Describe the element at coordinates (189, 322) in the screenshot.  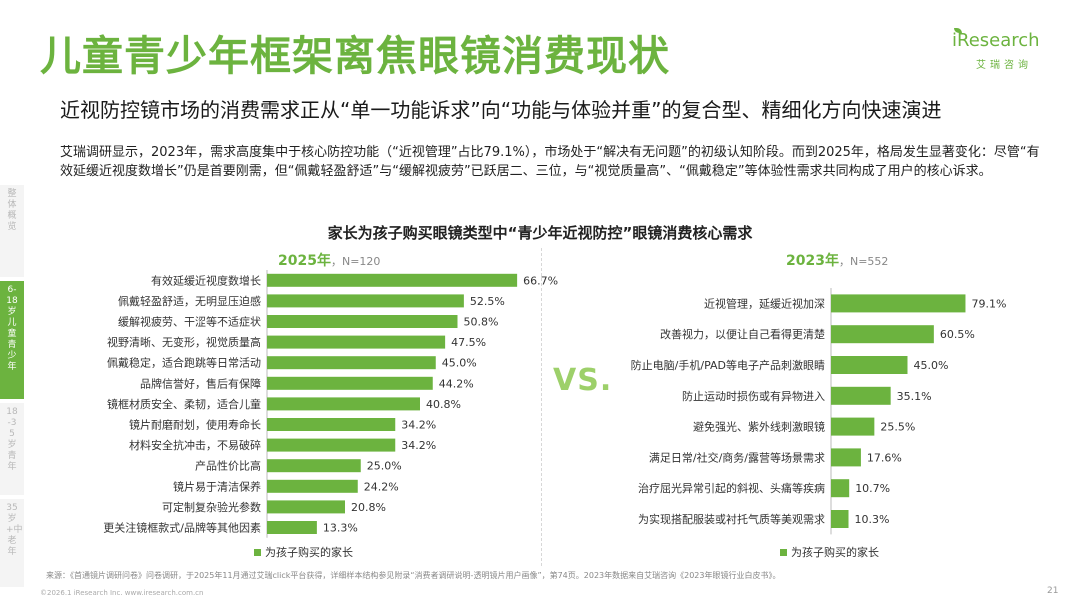
I see `category-label: 缓解视疲劳、干涩等不适症状` at that location.